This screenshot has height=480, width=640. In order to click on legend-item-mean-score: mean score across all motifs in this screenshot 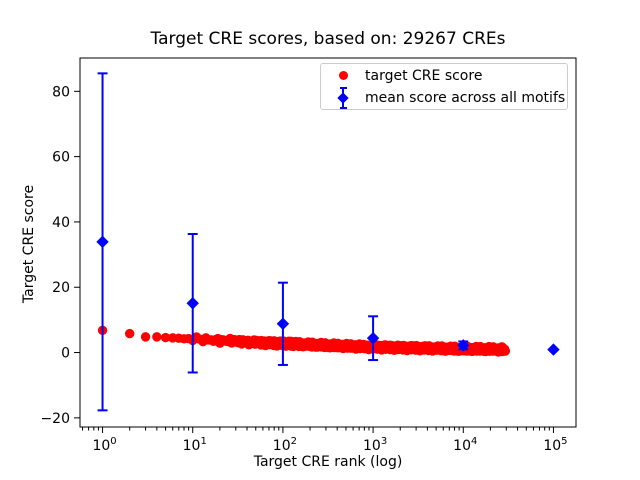, I will do `click(444, 97)`.